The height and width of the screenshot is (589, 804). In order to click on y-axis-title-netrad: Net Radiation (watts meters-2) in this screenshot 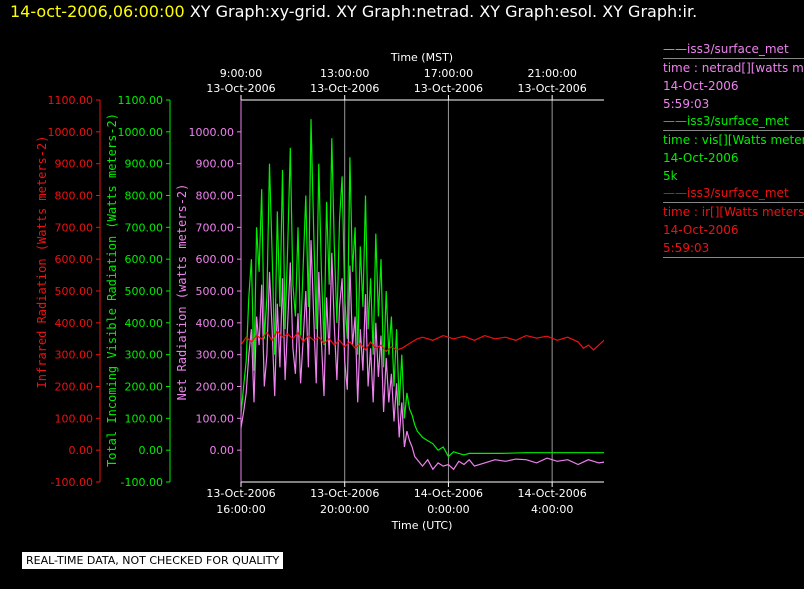, I will do `click(182, 292)`.